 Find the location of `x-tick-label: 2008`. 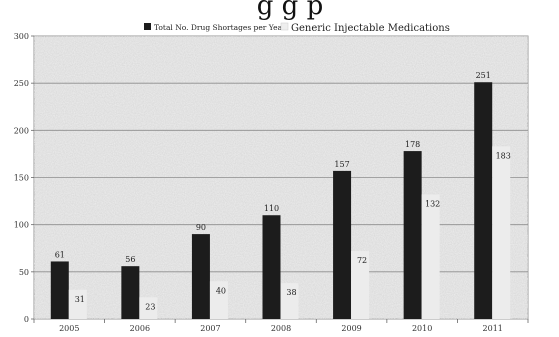

x-tick-label: 2008 is located at coordinates (281, 328).